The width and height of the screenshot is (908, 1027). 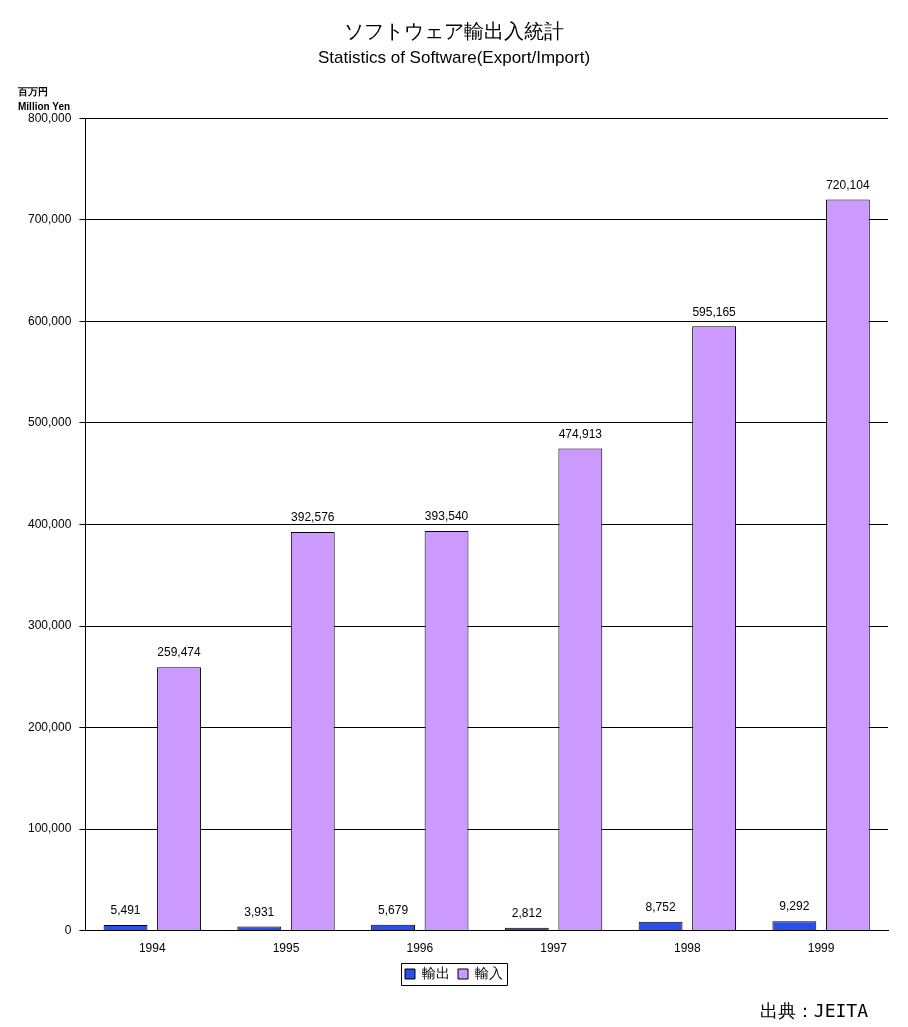 What do you see at coordinates (848, 184) in the screenshot?
I see `data-label: 720,104` at bounding box center [848, 184].